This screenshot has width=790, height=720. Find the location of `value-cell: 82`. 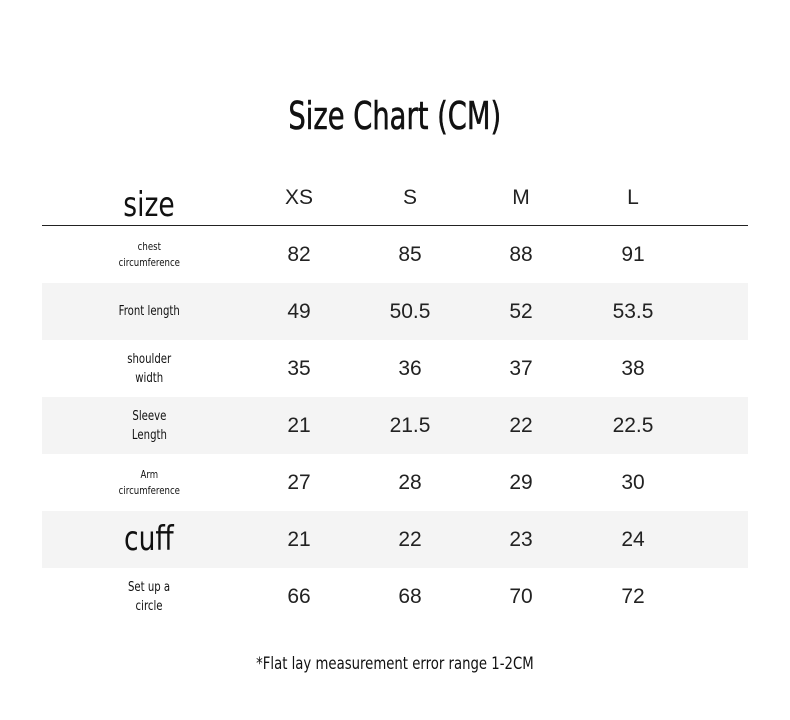

value-cell: 82 is located at coordinates (299, 254).